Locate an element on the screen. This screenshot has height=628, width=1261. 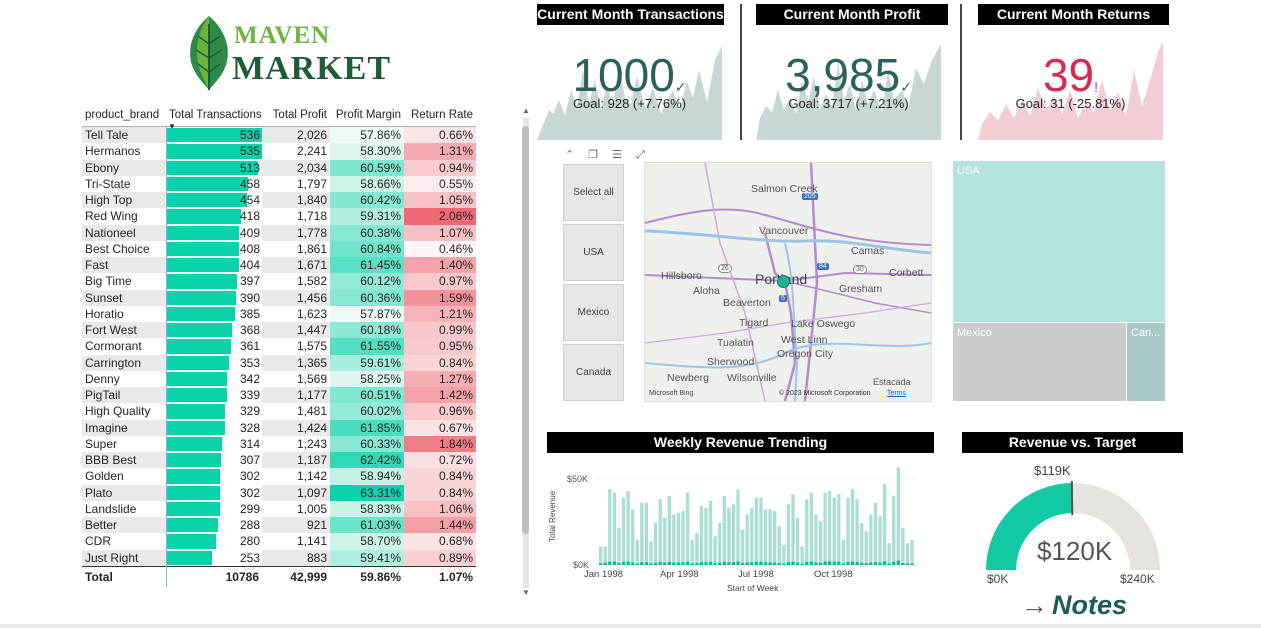
map-terms-link: Terms is located at coordinates (897, 393).